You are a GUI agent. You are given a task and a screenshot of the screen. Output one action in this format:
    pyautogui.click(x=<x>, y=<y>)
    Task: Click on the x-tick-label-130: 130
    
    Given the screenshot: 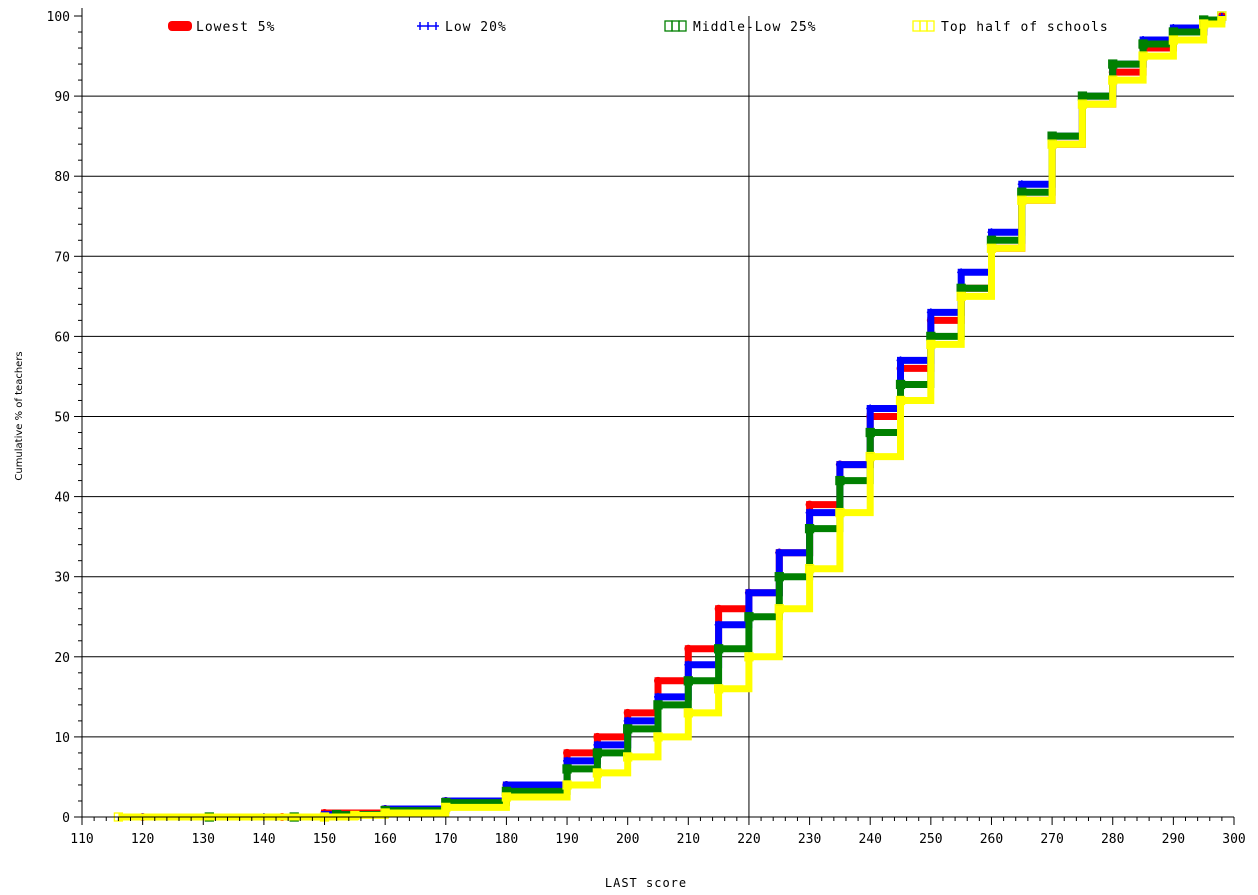 What is the action you would take?
    pyautogui.click(x=203, y=839)
    